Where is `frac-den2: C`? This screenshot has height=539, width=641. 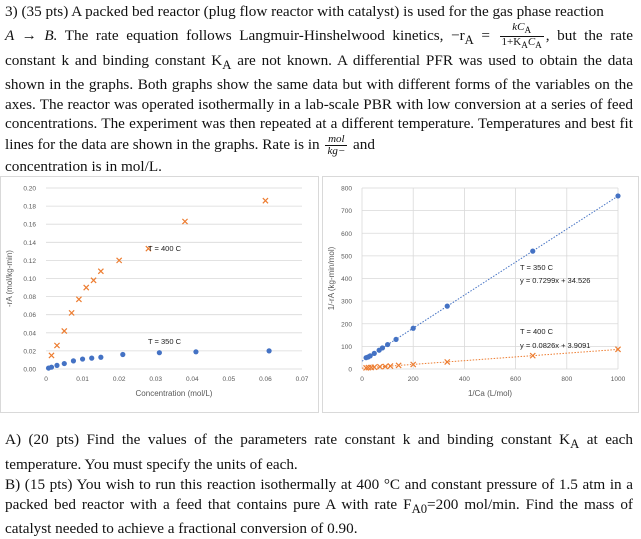
frac-den2: C is located at coordinates (531, 41).